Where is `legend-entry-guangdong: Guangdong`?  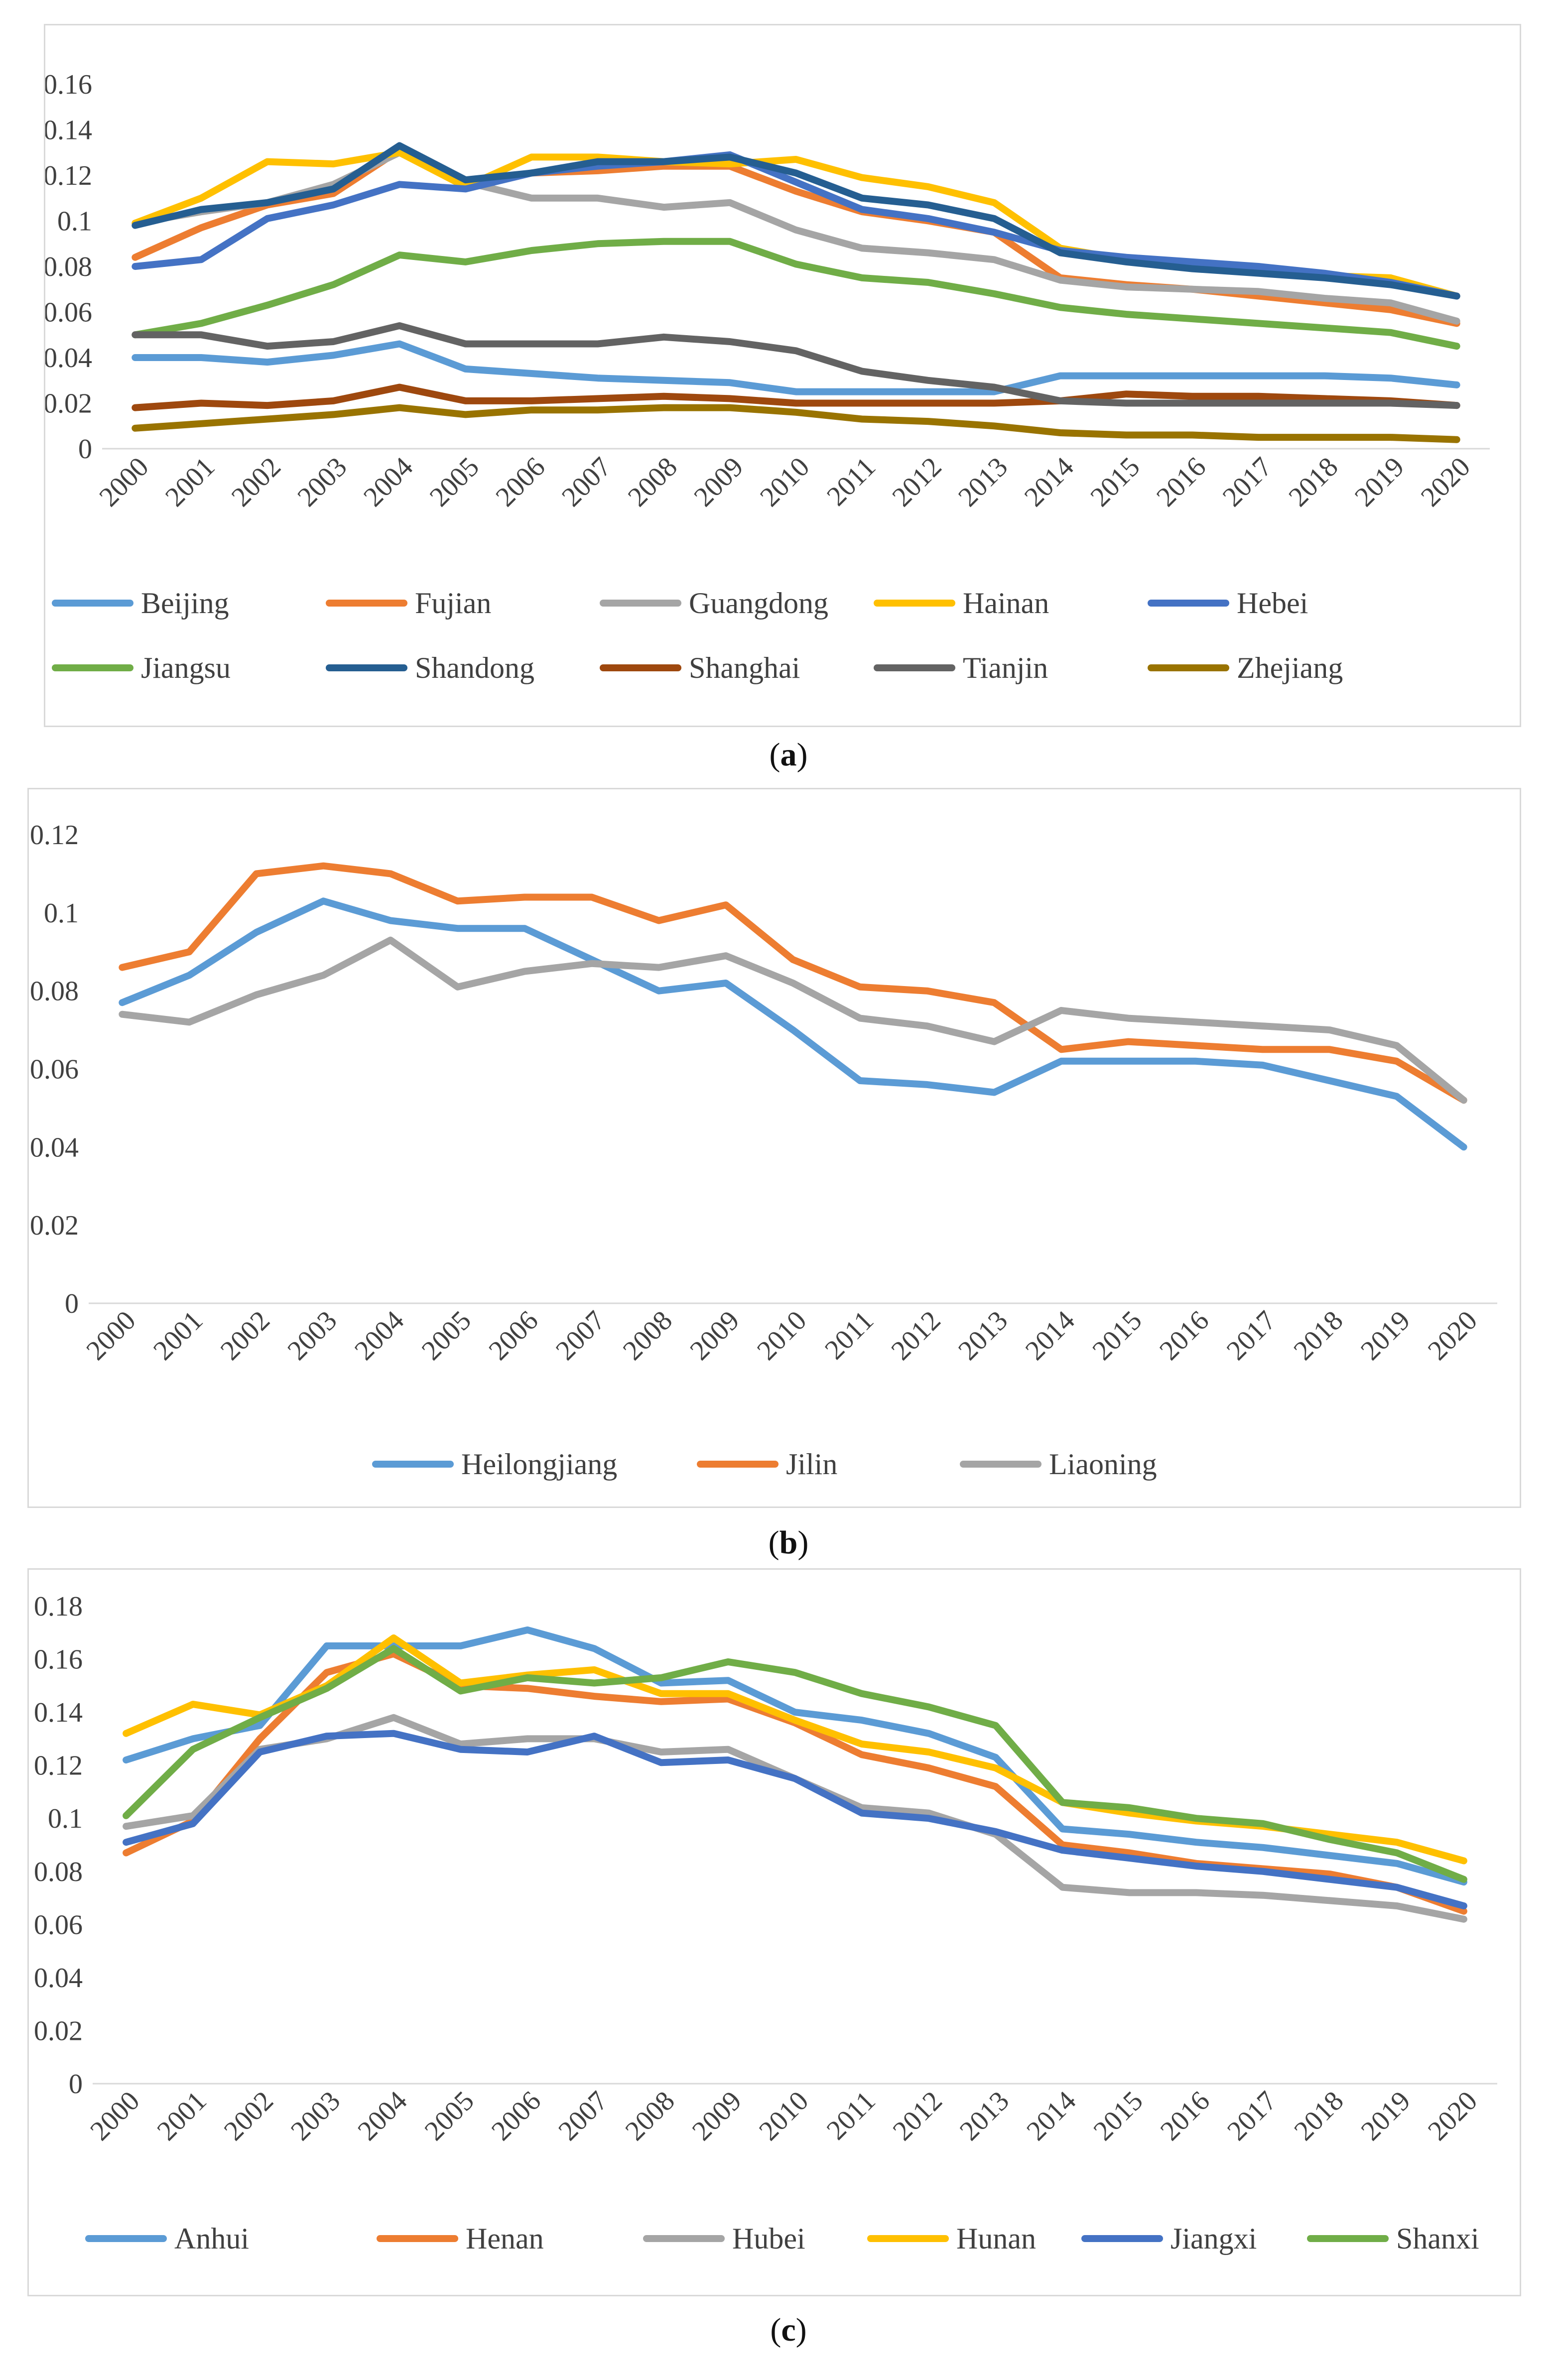
legend-entry-guangdong: Guangdong is located at coordinates (714, 603).